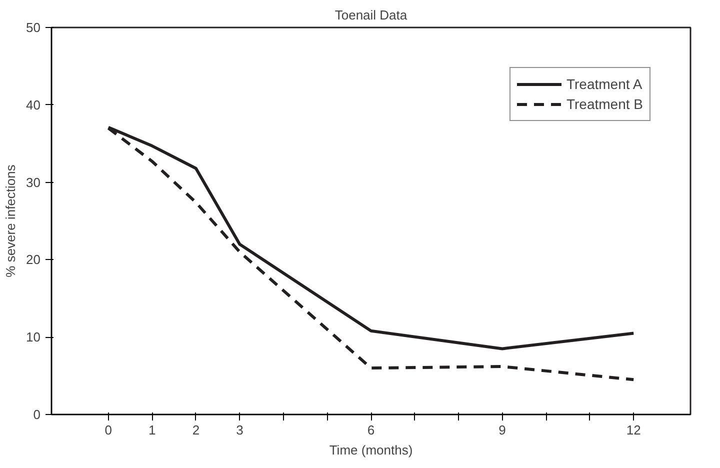 The width and height of the screenshot is (720, 468). Describe the element at coordinates (33, 260) in the screenshot. I see `y-tick-label: 20` at that location.